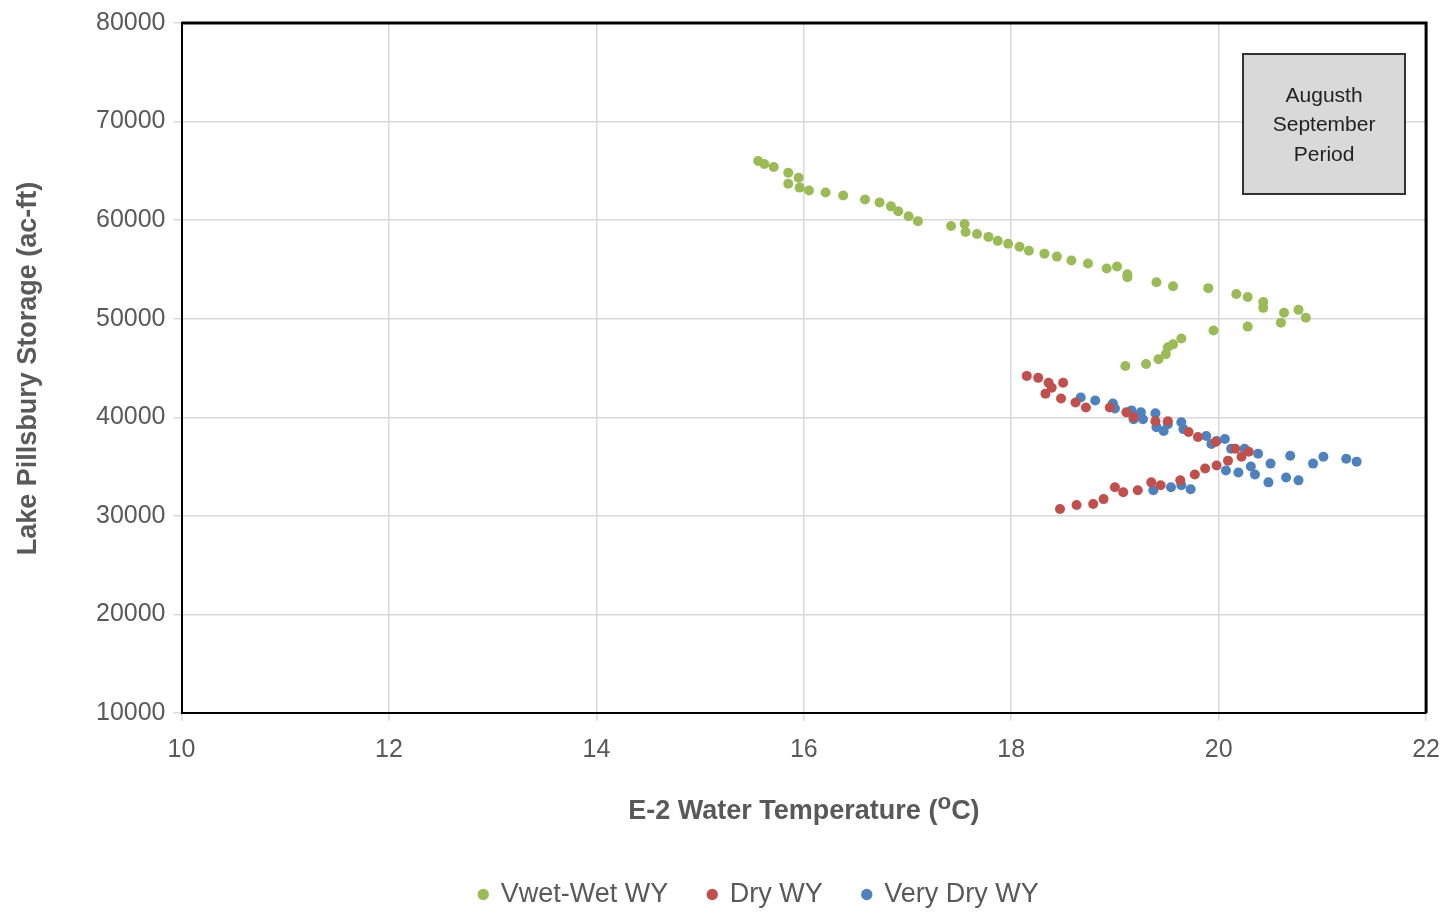 The height and width of the screenshot is (918, 1454). I want to click on y-axis-title: Lake Pillsbury Storage (ac-ft), so click(28, 368).